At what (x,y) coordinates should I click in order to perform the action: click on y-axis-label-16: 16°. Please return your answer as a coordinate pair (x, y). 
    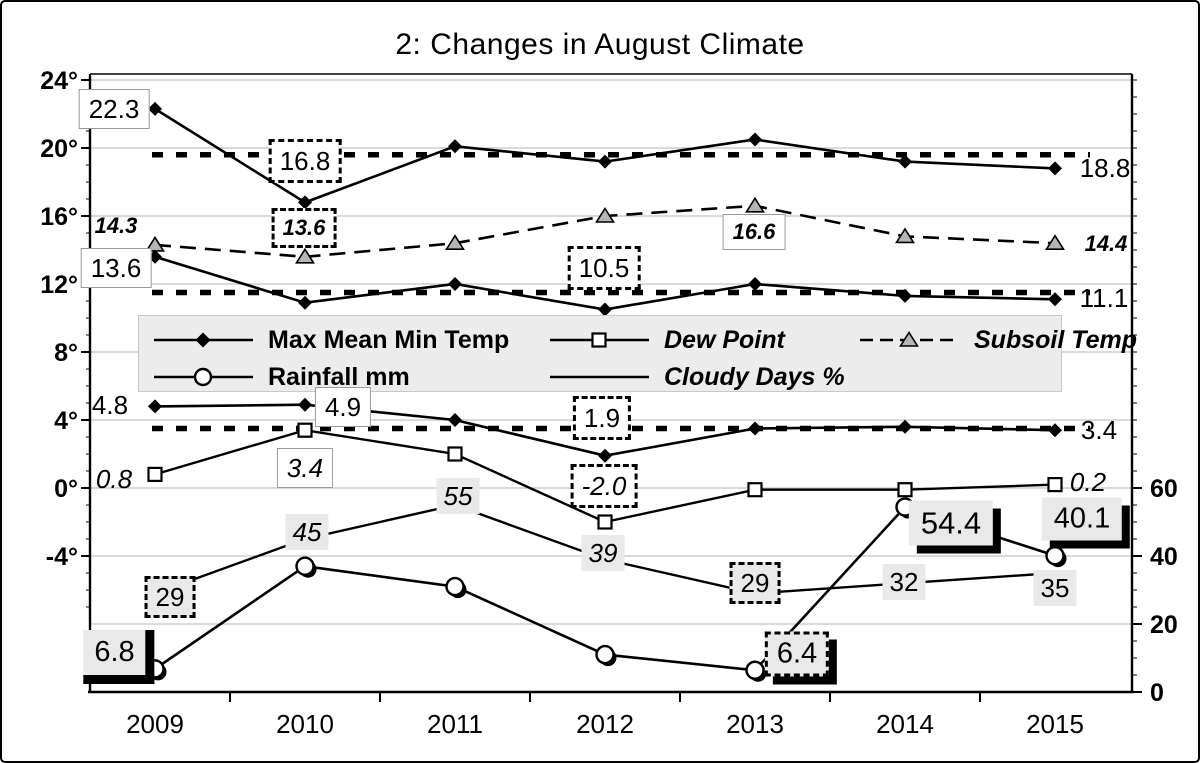
    Looking at the image, I should click on (59, 217).